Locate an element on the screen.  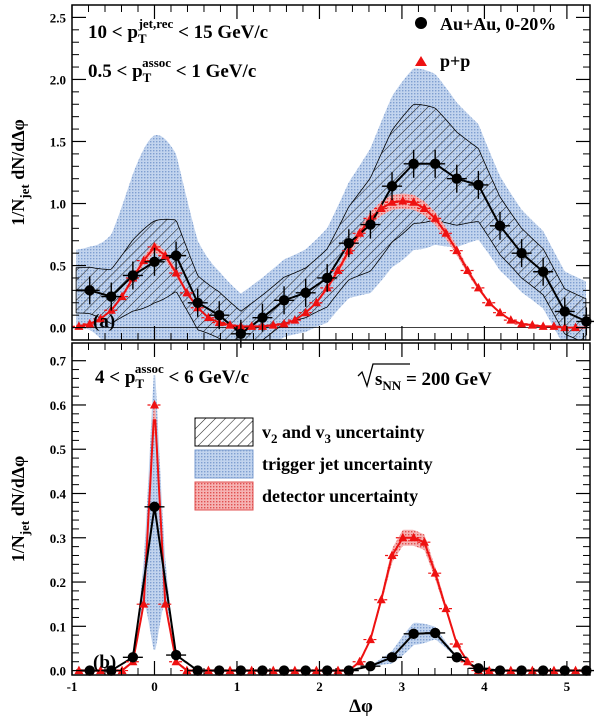
panel-label-a: (a) is located at coordinates (104, 321).